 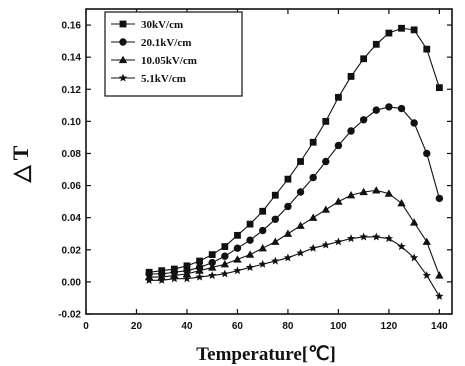 What do you see at coordinates (238, 326) in the screenshot?
I see `x-tick-label: 60` at bounding box center [238, 326].